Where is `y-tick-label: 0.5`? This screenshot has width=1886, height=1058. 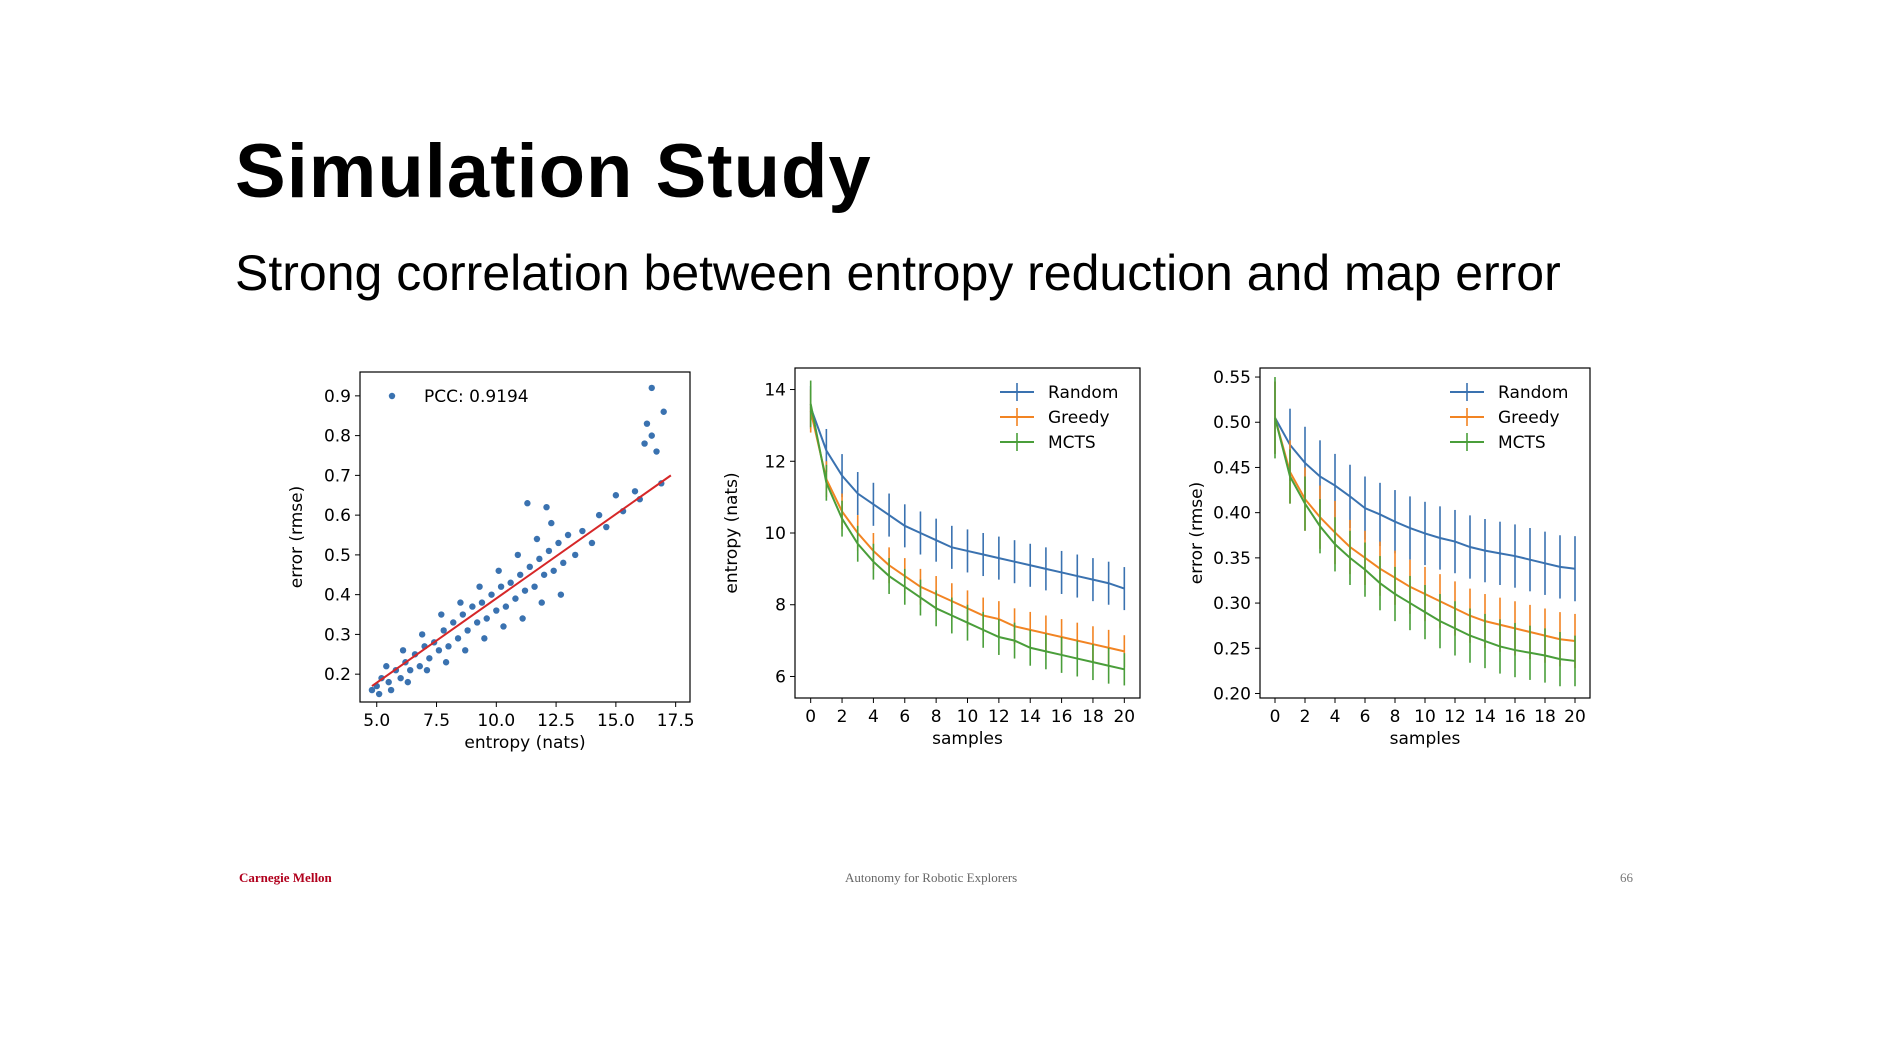 y-tick-label: 0.5 is located at coordinates (337, 556).